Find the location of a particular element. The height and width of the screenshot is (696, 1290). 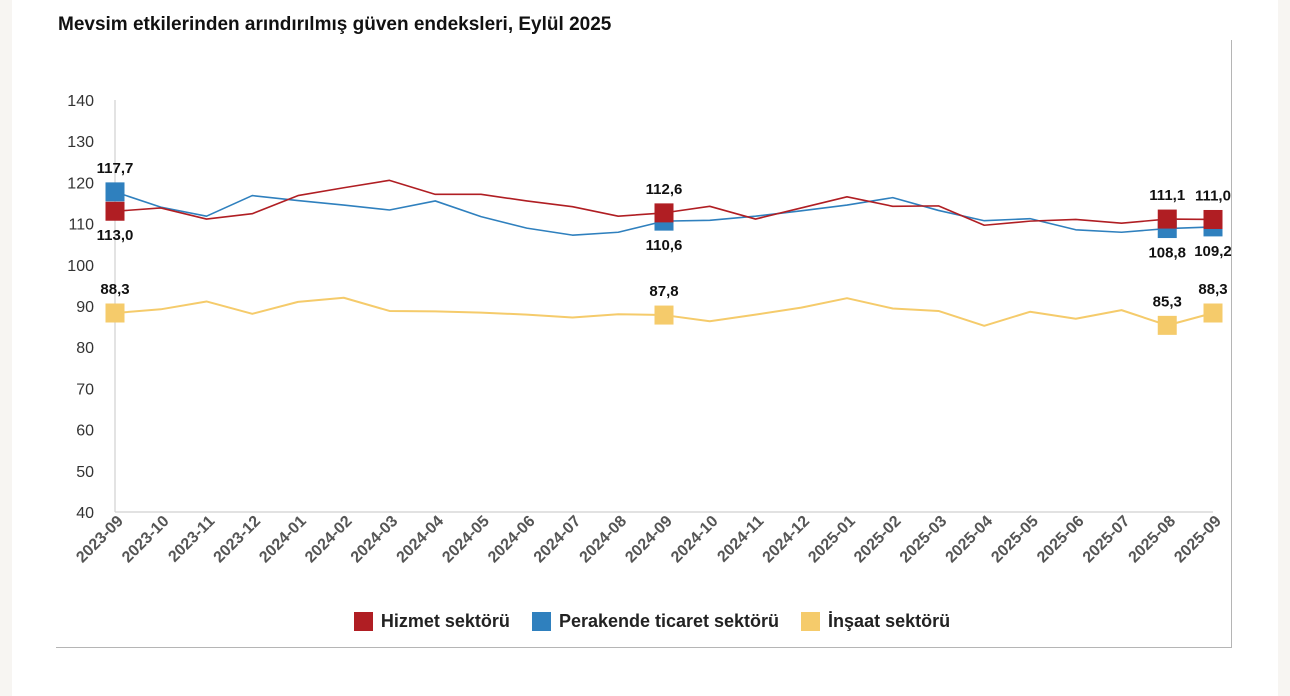

x-tick-label-2025-05: 2025-05 is located at coordinates (1015, 540).